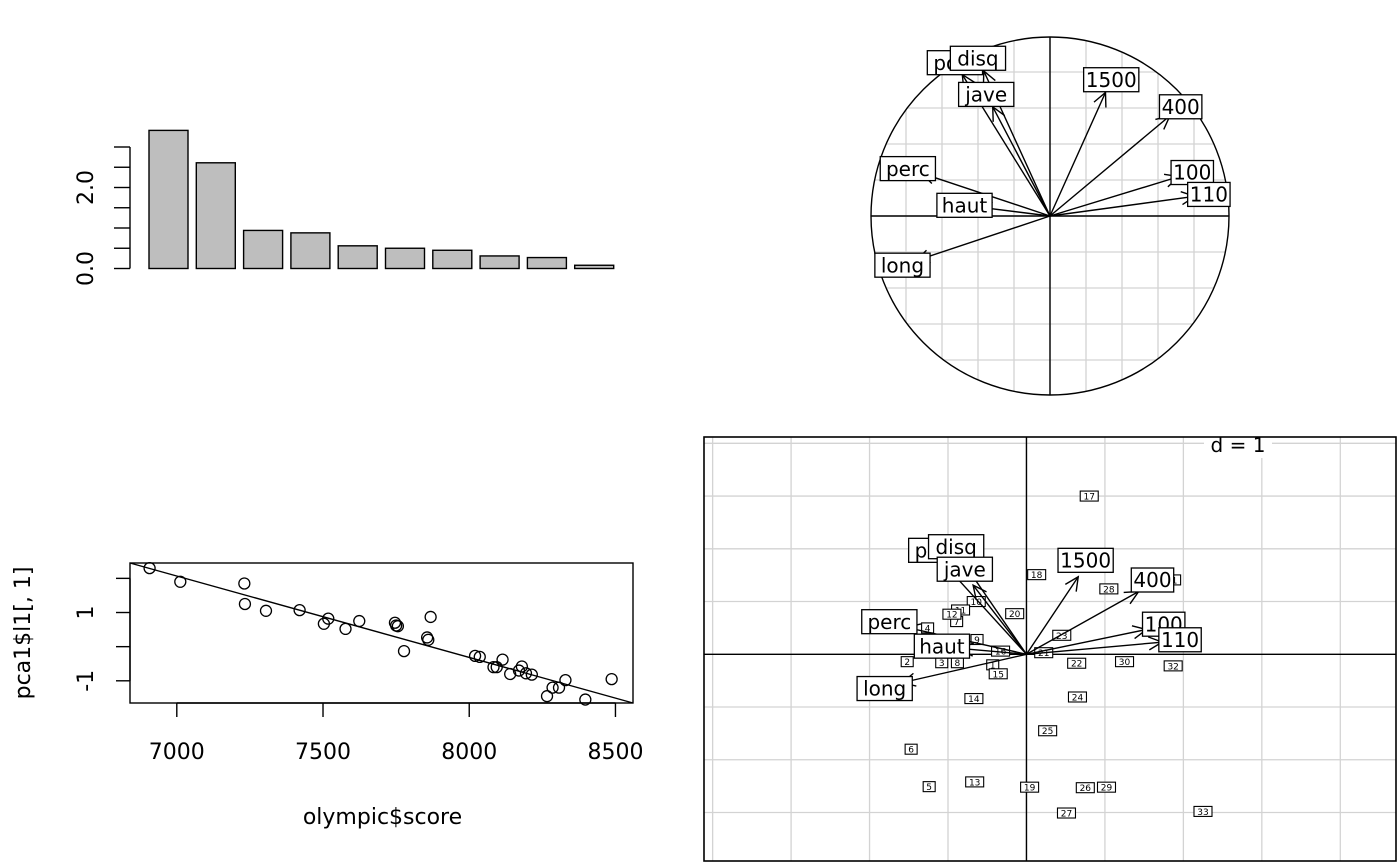 The image size is (1400, 866). I want to click on variable-label: perc, so click(889, 622).